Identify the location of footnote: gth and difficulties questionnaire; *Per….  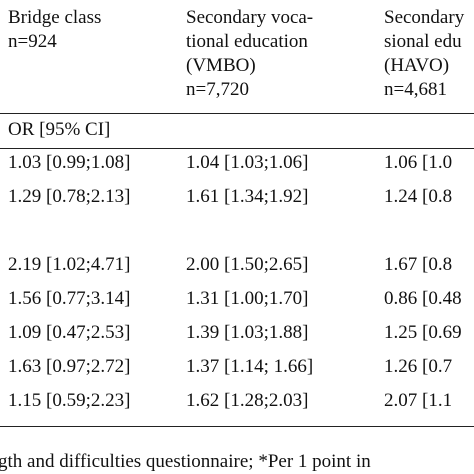
(185, 461).